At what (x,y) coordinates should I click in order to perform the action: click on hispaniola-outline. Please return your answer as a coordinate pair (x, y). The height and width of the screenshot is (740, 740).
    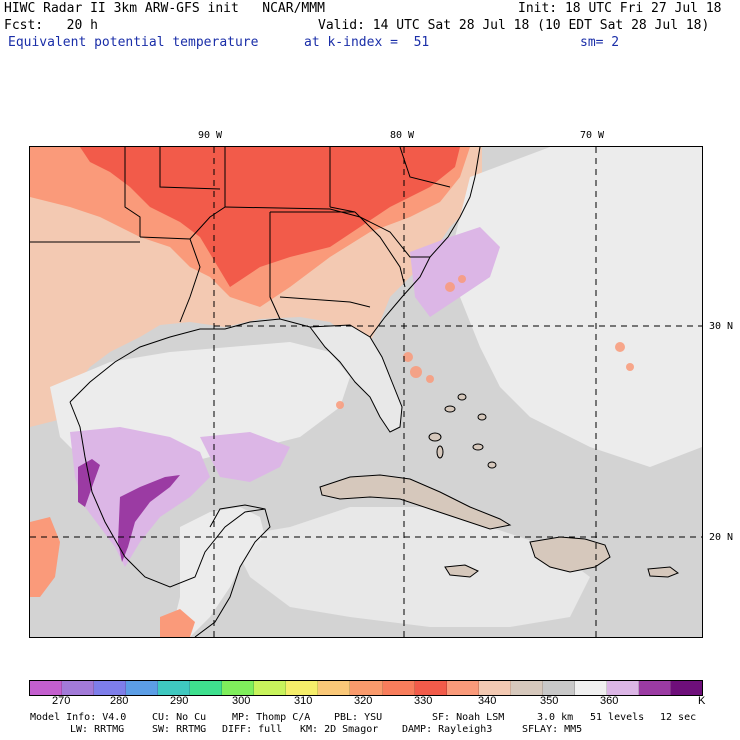
    Looking at the image, I should click on (570, 554).